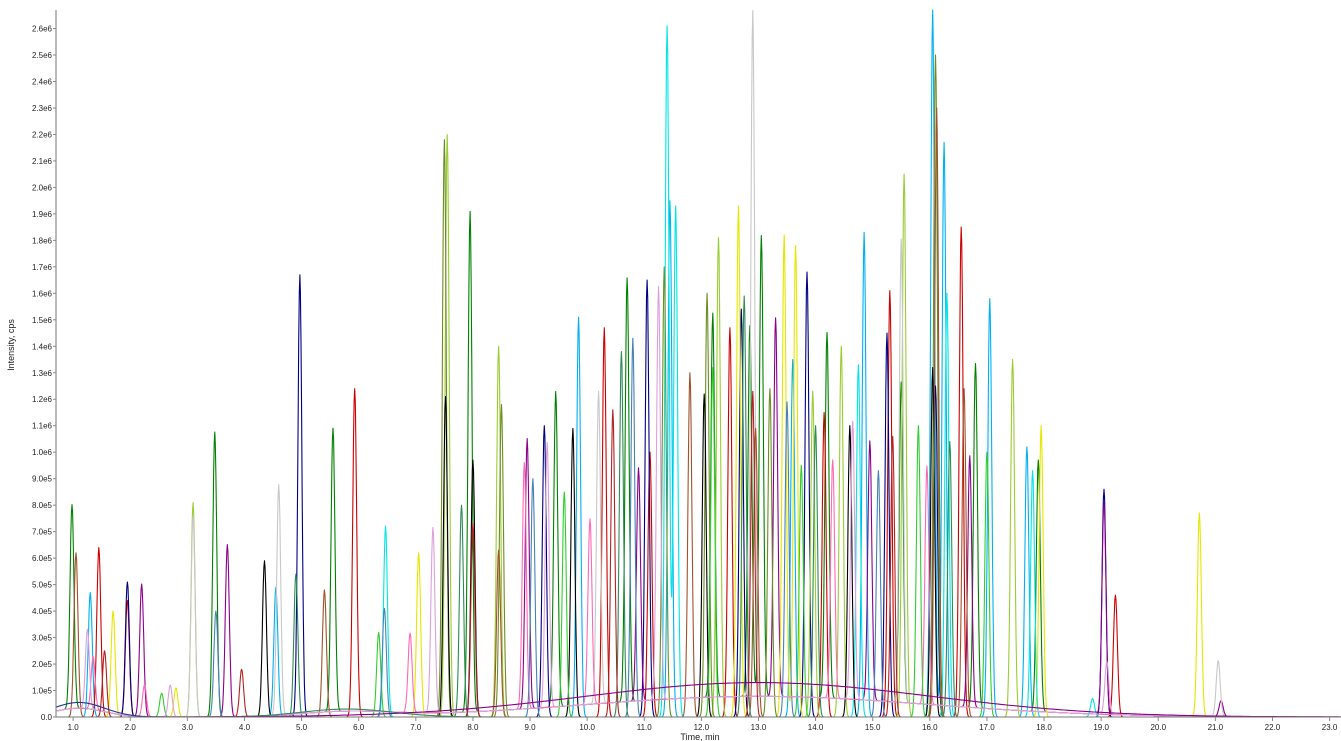  I want to click on y-tick-label: 6.0e5, so click(42, 558).